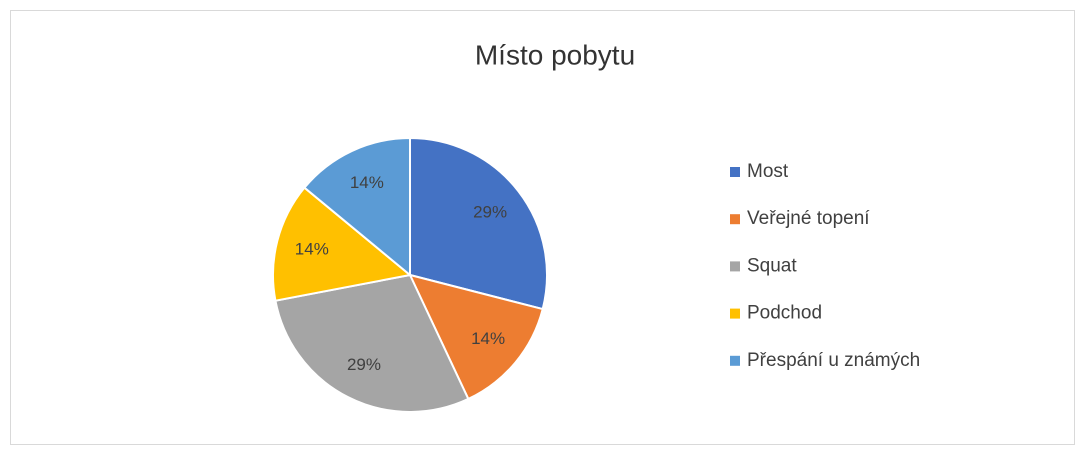  What do you see at coordinates (833, 360) in the screenshot?
I see `legend-label: Přespání u známých` at bounding box center [833, 360].